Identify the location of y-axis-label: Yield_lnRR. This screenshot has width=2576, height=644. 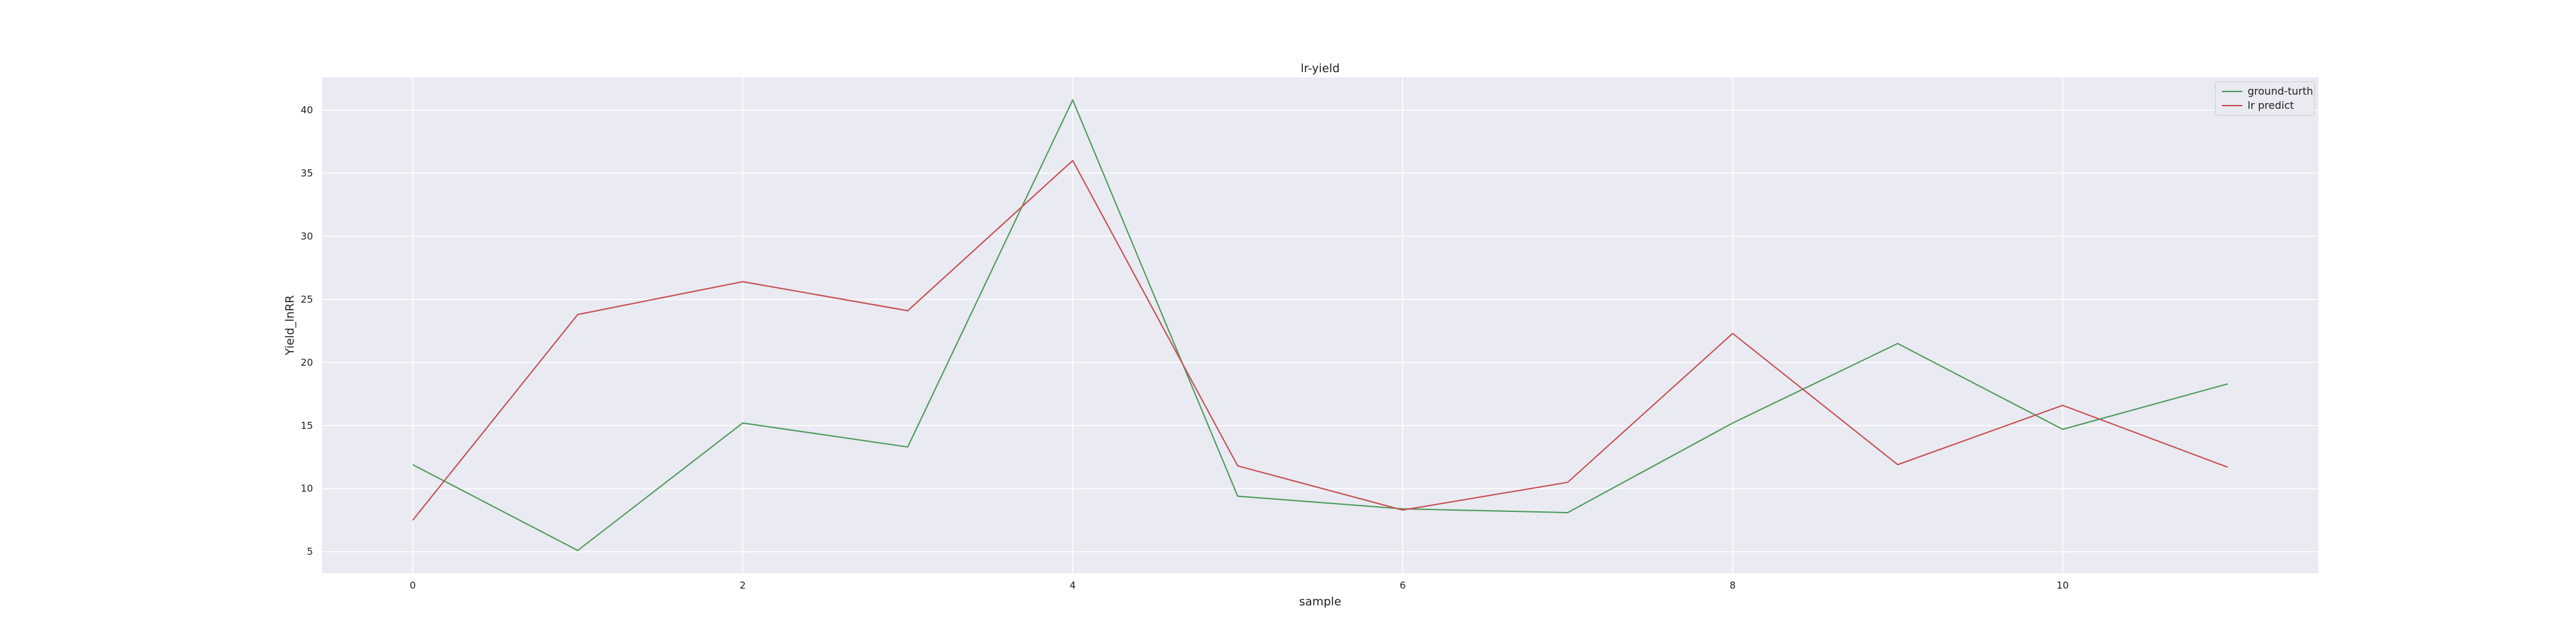
(290, 325).